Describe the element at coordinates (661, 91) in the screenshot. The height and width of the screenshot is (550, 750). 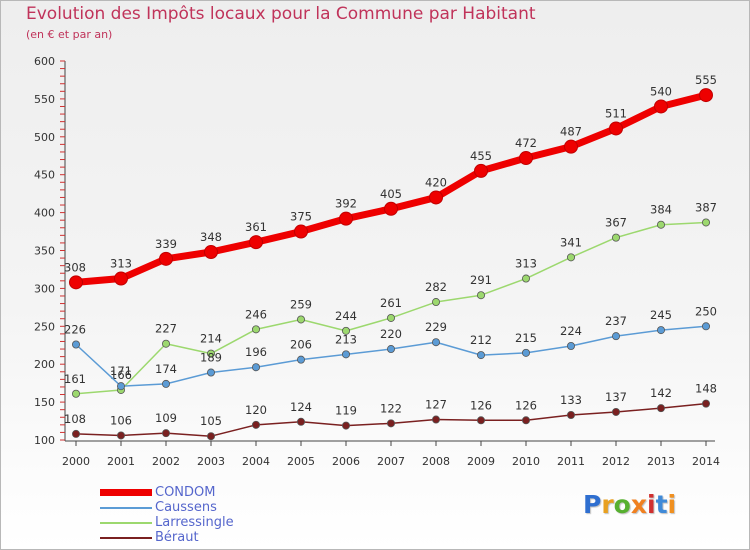
I see `data-label-condom-2013: 540` at that location.